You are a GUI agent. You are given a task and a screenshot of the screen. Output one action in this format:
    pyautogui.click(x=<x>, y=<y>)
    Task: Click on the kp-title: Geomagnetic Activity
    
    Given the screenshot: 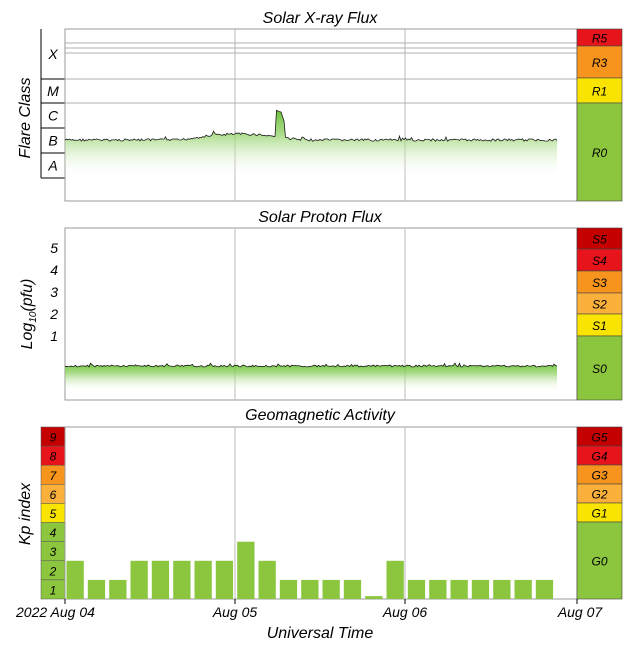 What is the action you would take?
    pyautogui.click(x=320, y=415)
    